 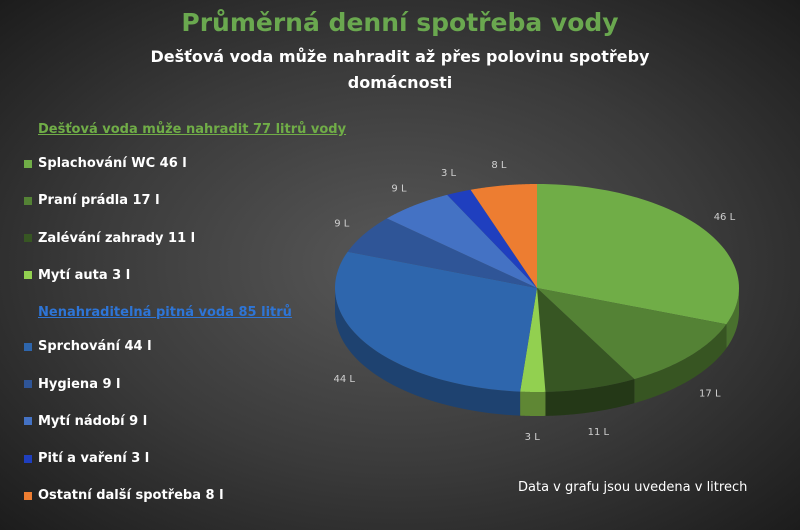 I want to click on data-label: 17 L, so click(x=710, y=394).